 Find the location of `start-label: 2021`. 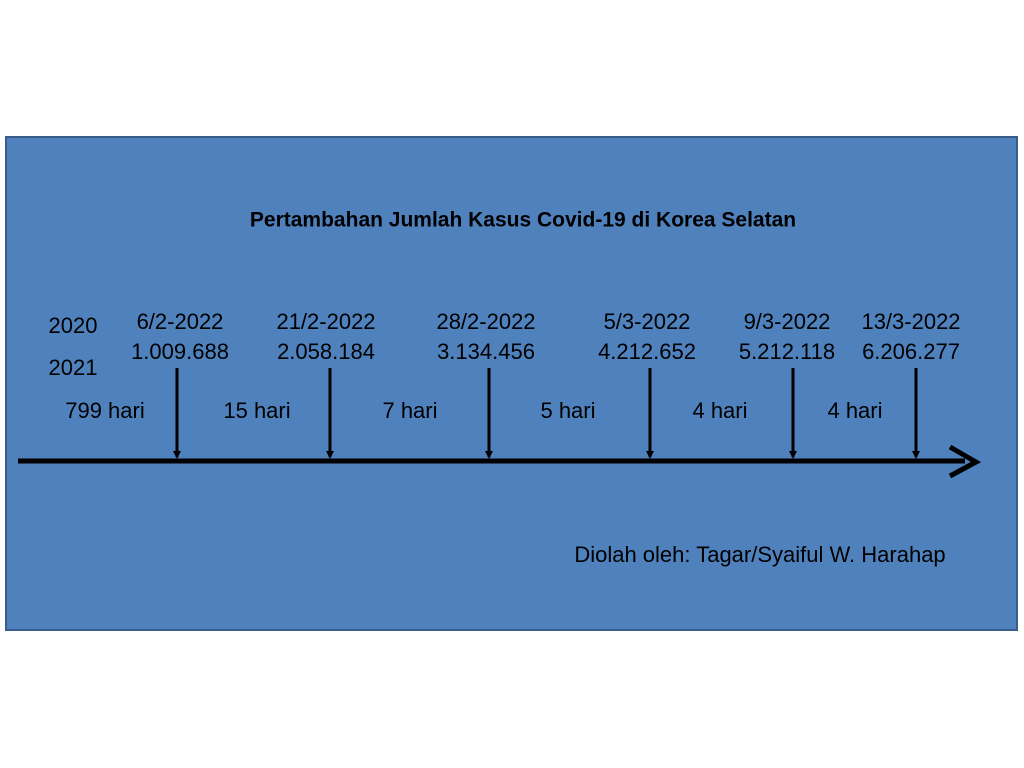

start-label: 2021 is located at coordinates (73, 367).